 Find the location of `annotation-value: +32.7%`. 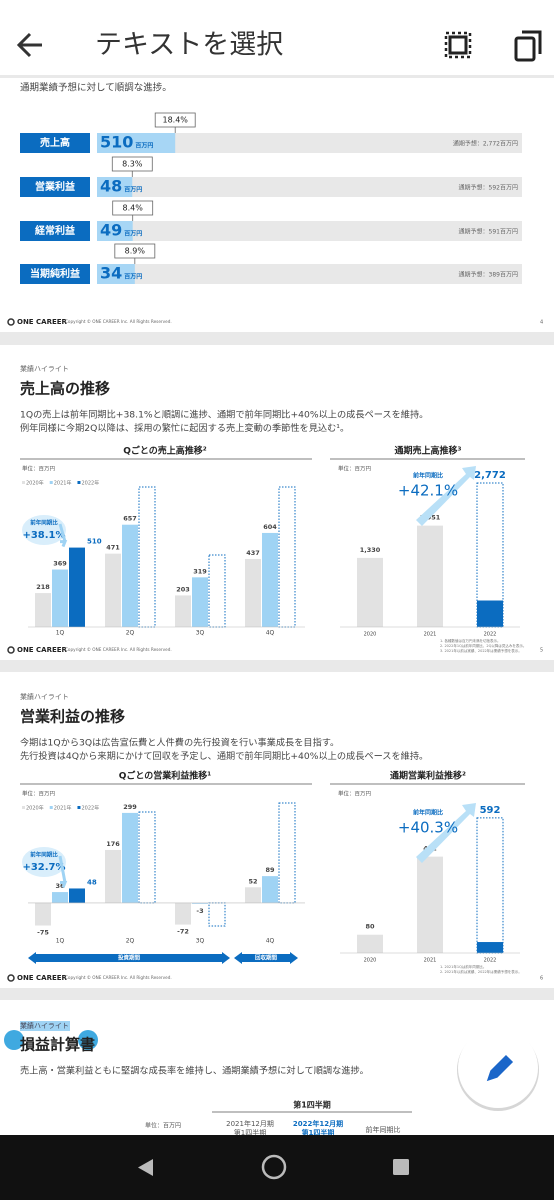

annotation-value: +32.7% is located at coordinates (43, 867).